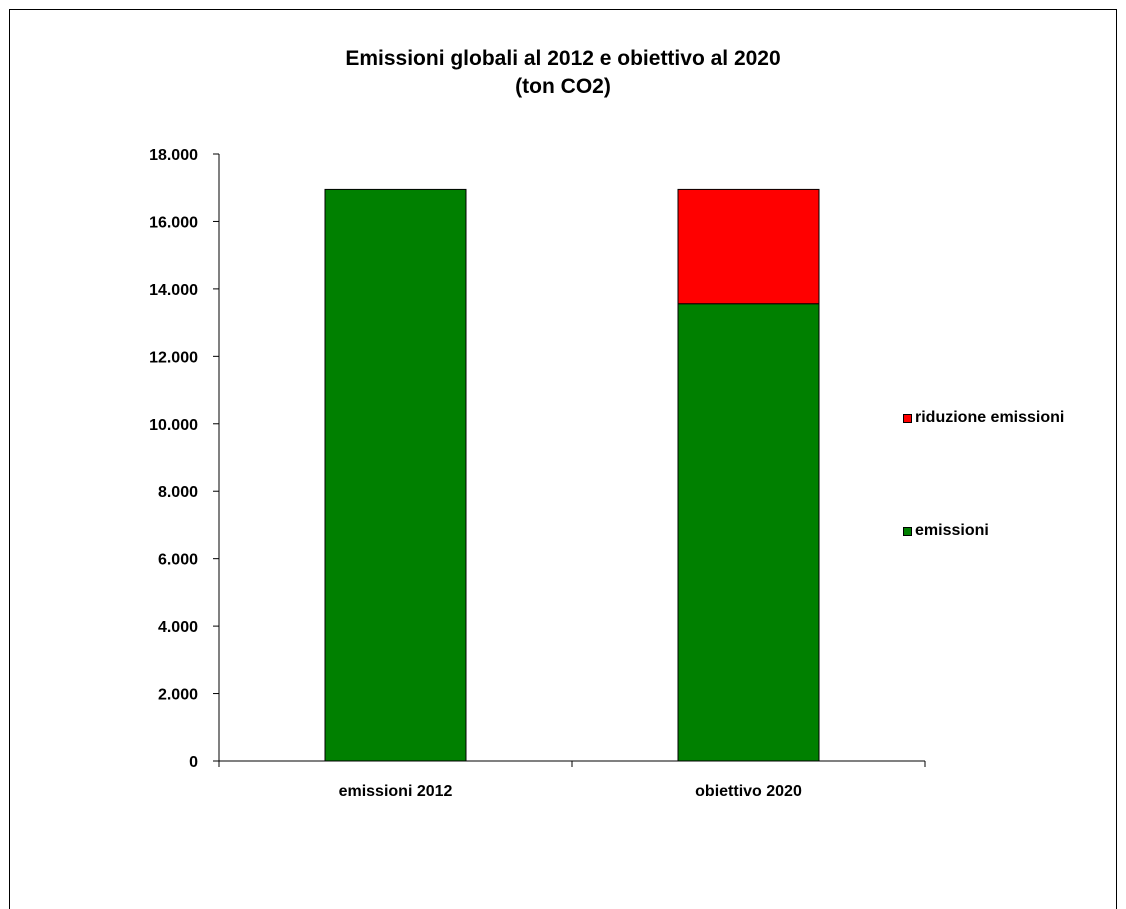 This screenshot has height=909, width=1126. Describe the element at coordinates (396, 791) in the screenshot. I see `x-tick-label: emissioni 2012` at that location.